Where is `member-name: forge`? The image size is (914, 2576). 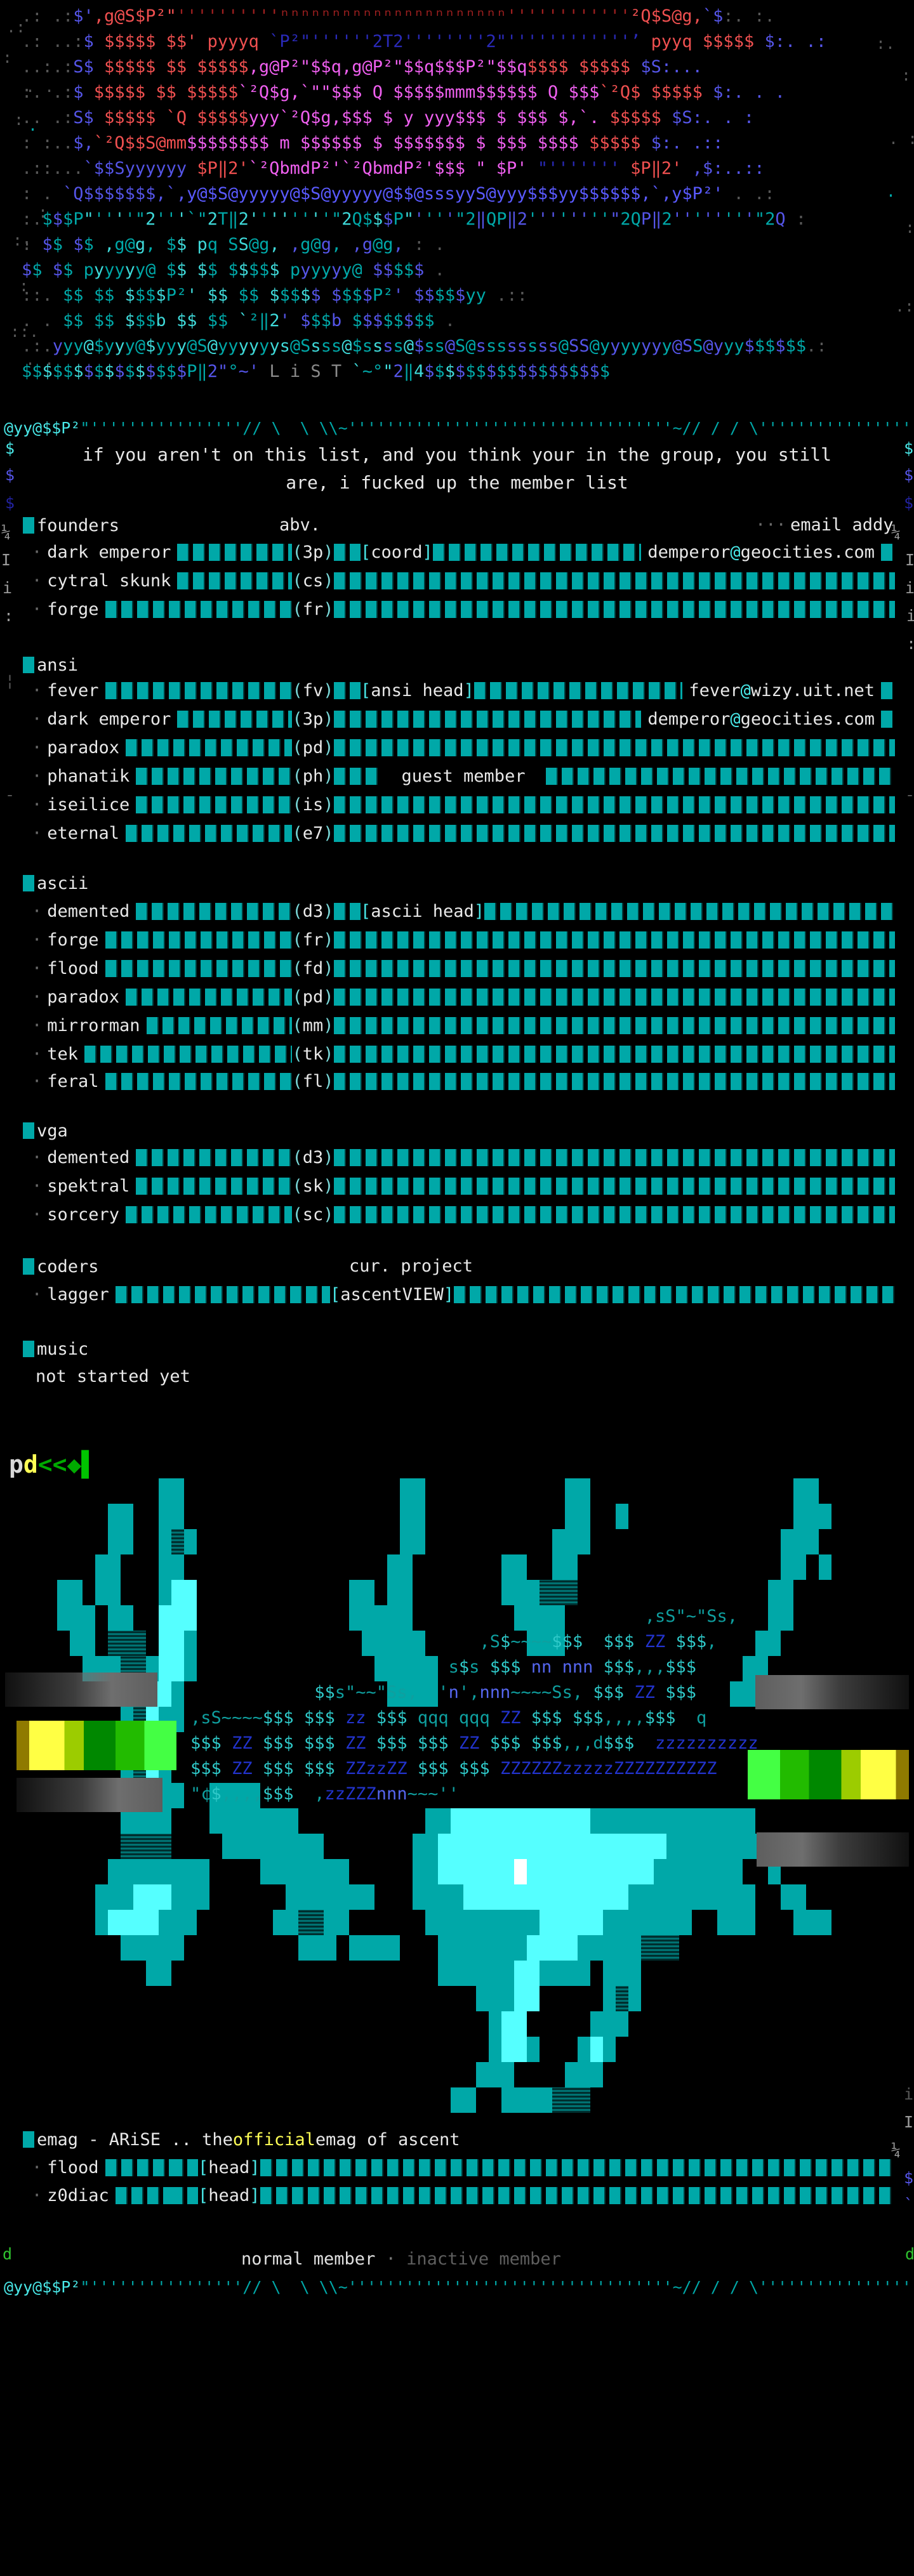
member-name: forge is located at coordinates (73, 609).